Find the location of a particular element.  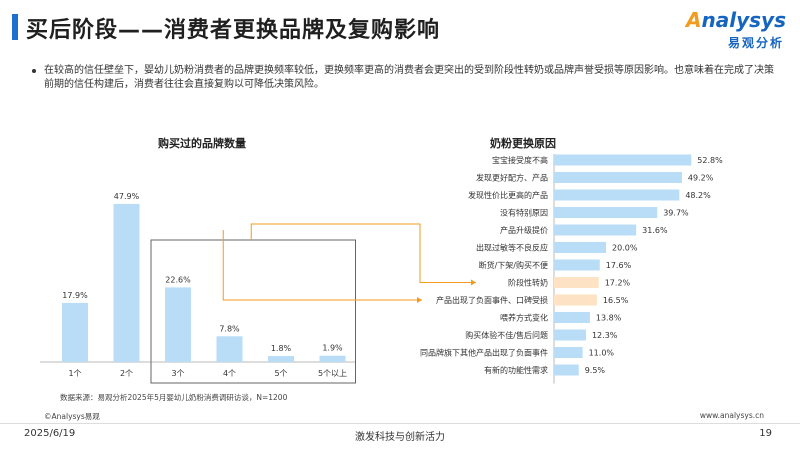

logo-wordmark-rest: nalysys is located at coordinates (743, 20).